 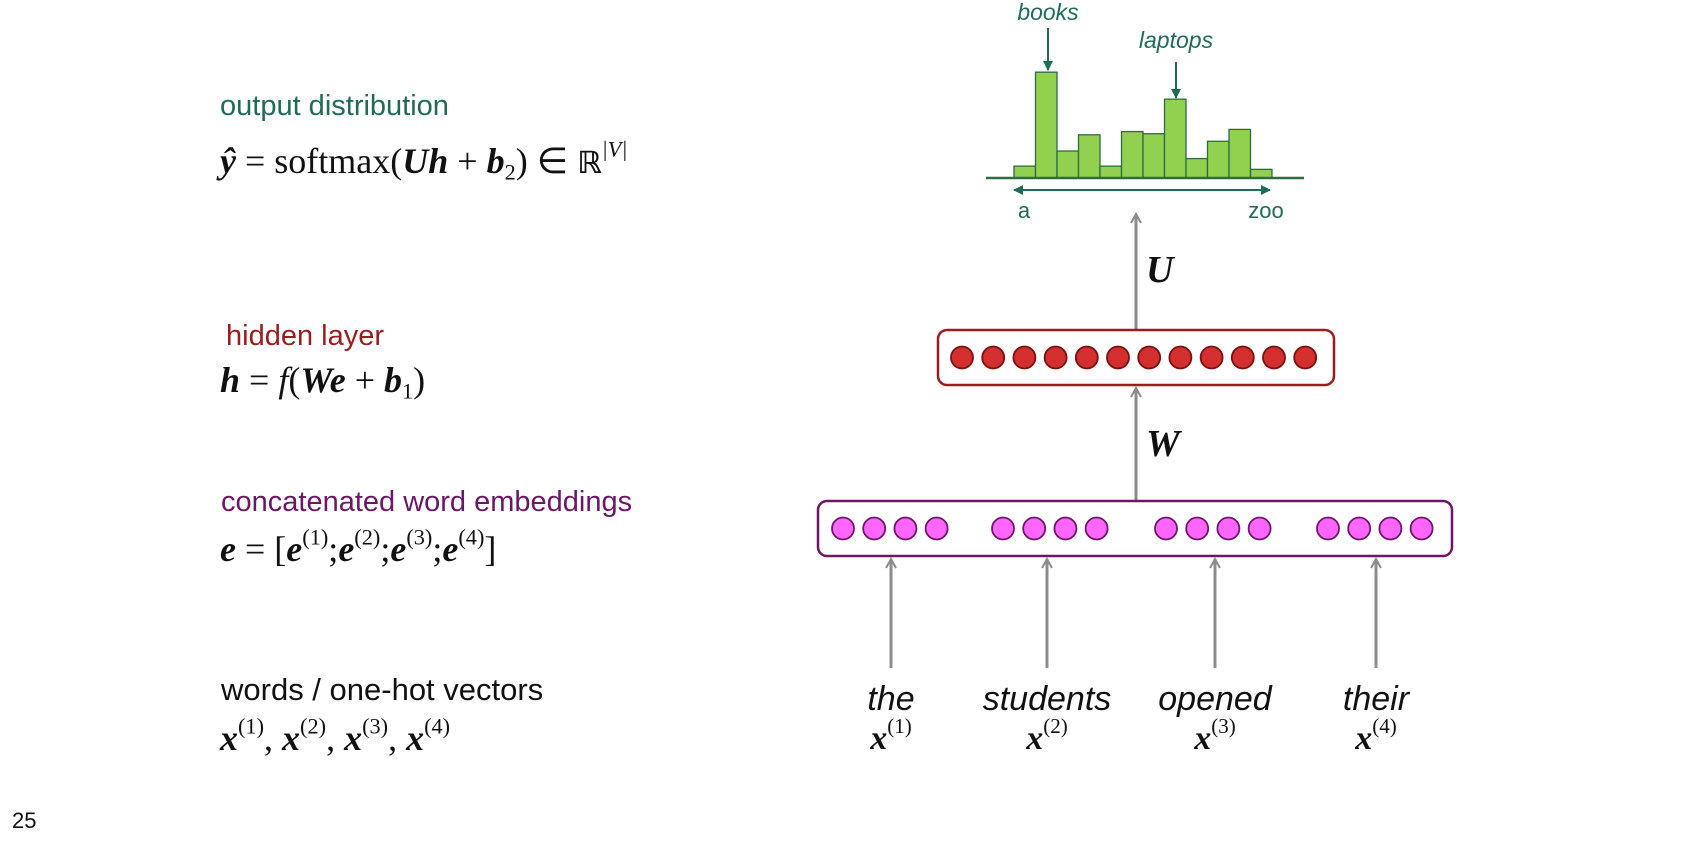 What do you see at coordinates (375, 726) in the screenshot?
I see `x3-superscript: (3)` at bounding box center [375, 726].